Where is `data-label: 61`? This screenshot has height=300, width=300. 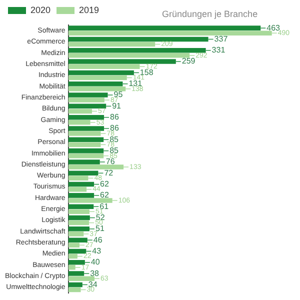 data-label: 61 is located at coordinates (105, 206).